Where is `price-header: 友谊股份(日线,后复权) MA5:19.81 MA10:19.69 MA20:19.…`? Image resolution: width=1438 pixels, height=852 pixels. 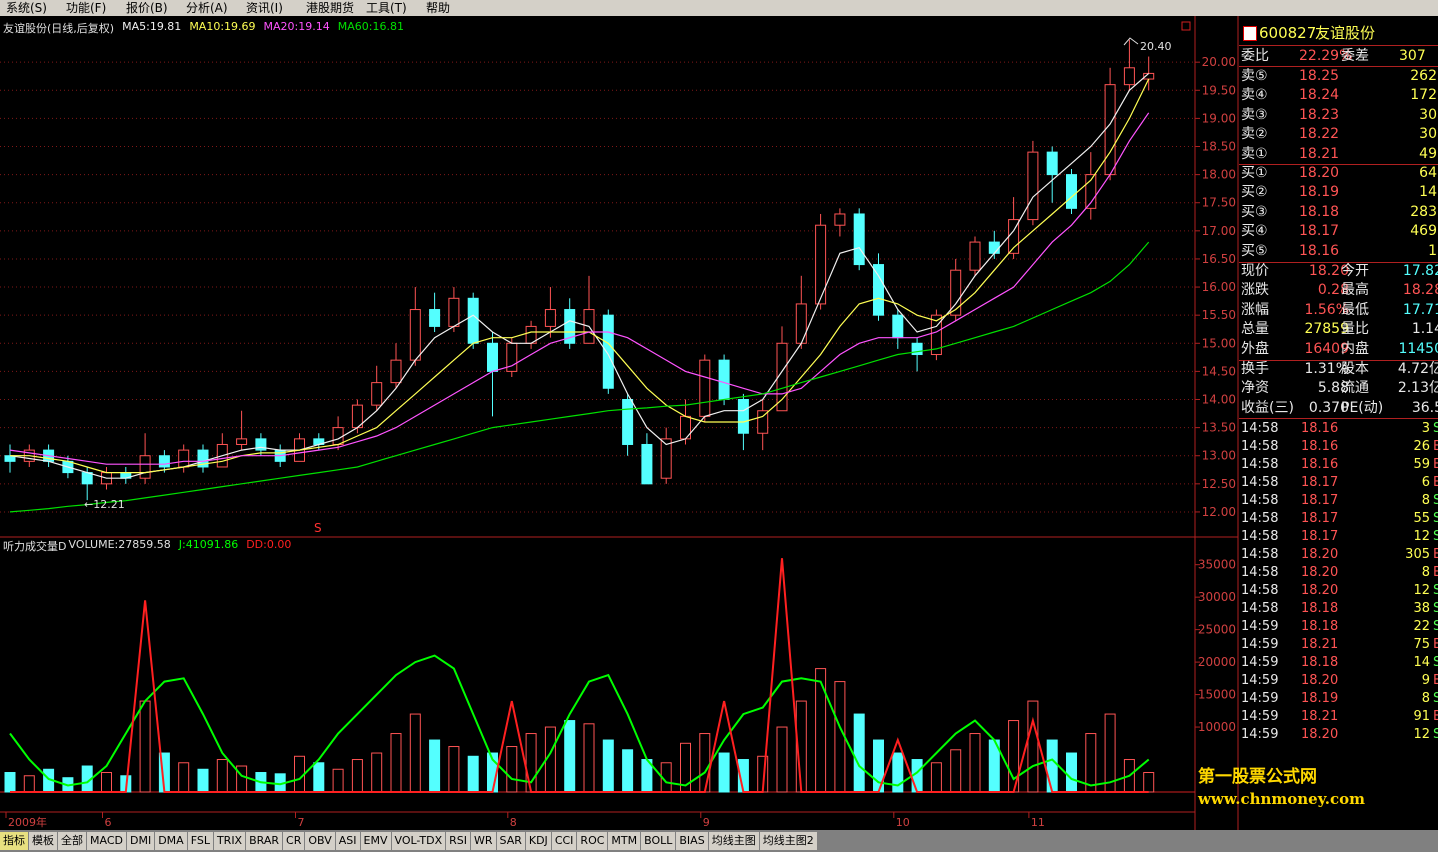 price-header: 友谊股份(日线,后复权) MA5:19.81 MA10:19.69 MA20:19.… is located at coordinates (203, 28).